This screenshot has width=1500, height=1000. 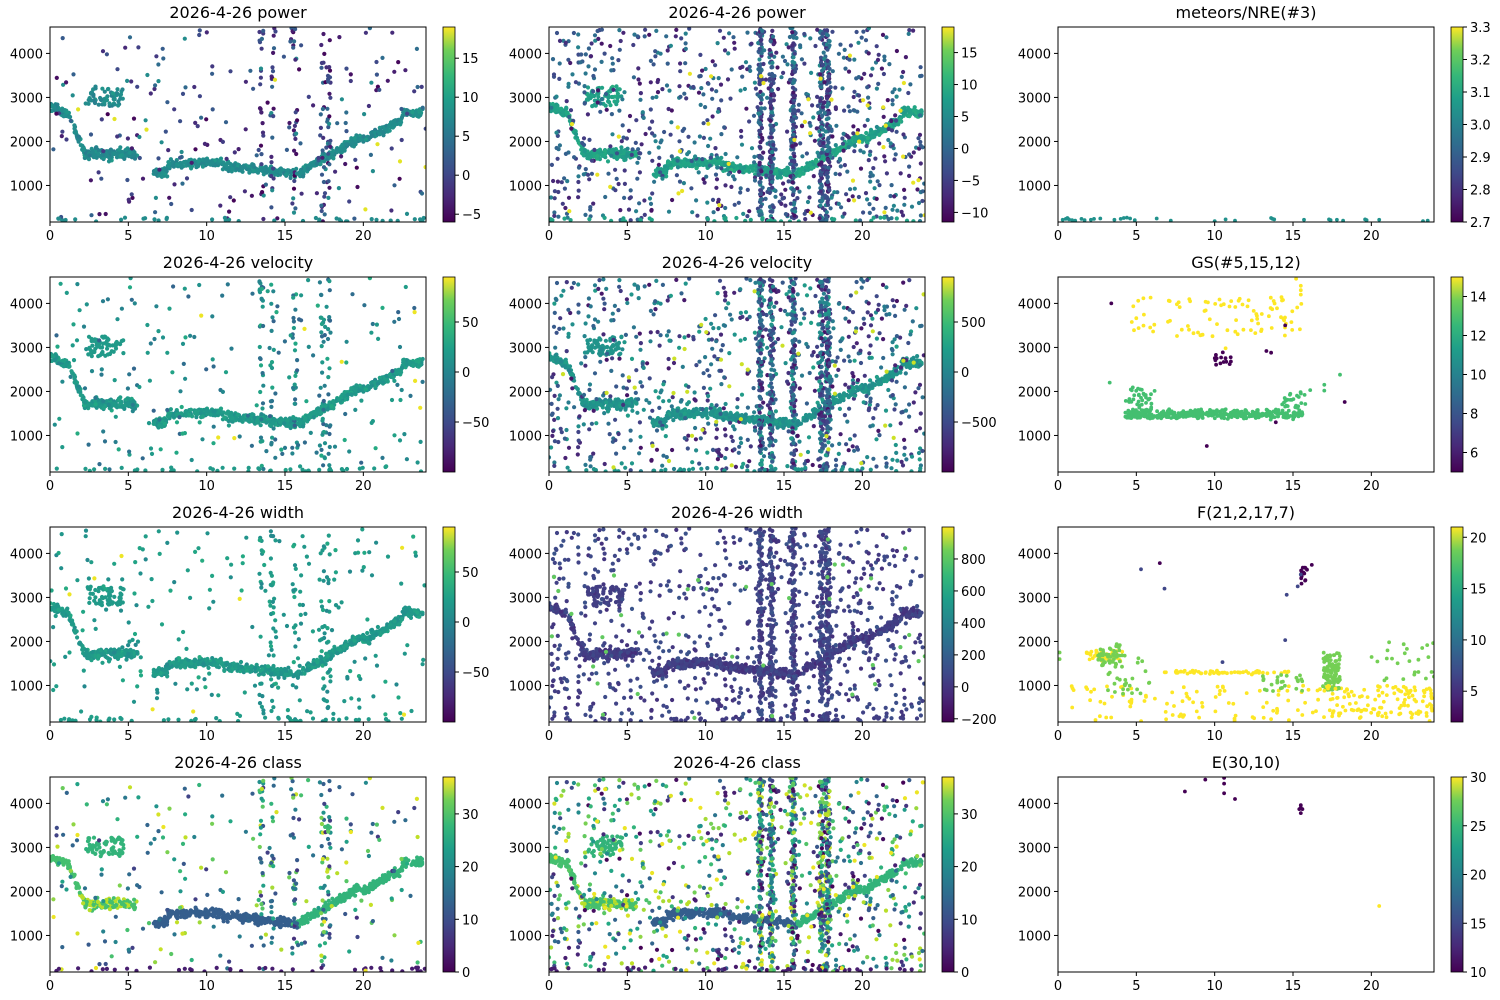 I want to click on x-tick-label: 10, so click(x=206, y=236).